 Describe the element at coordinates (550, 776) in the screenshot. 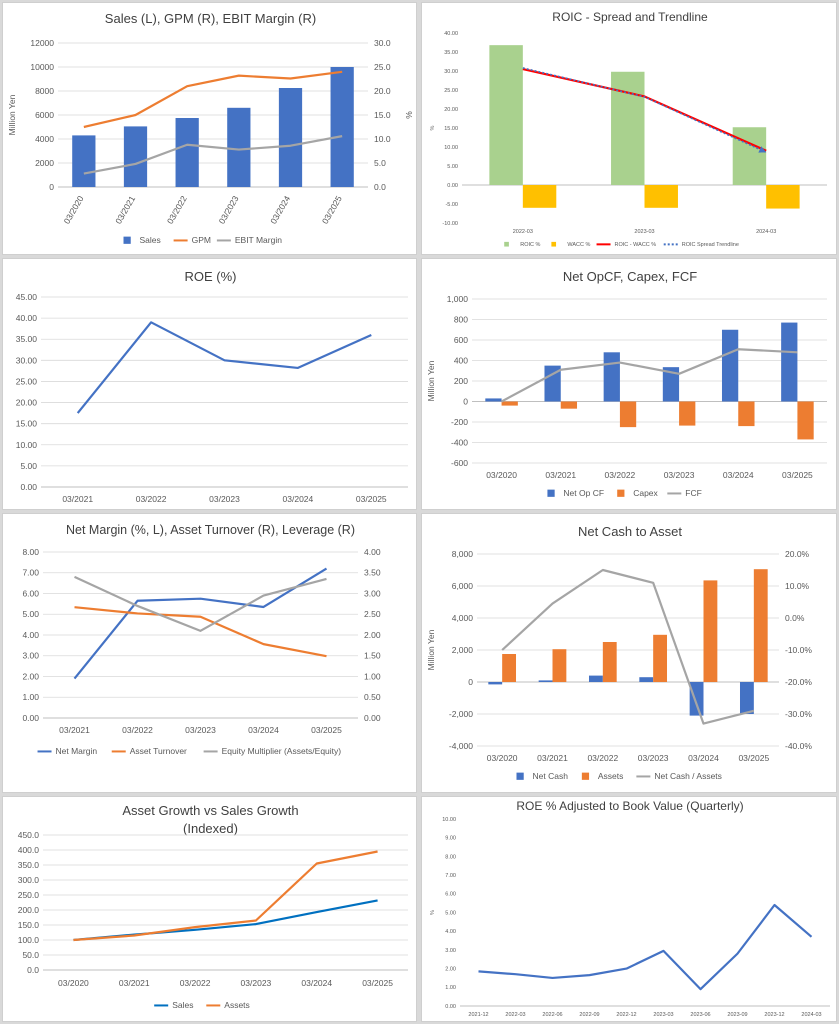

I see `legend-label: Net Cash` at that location.